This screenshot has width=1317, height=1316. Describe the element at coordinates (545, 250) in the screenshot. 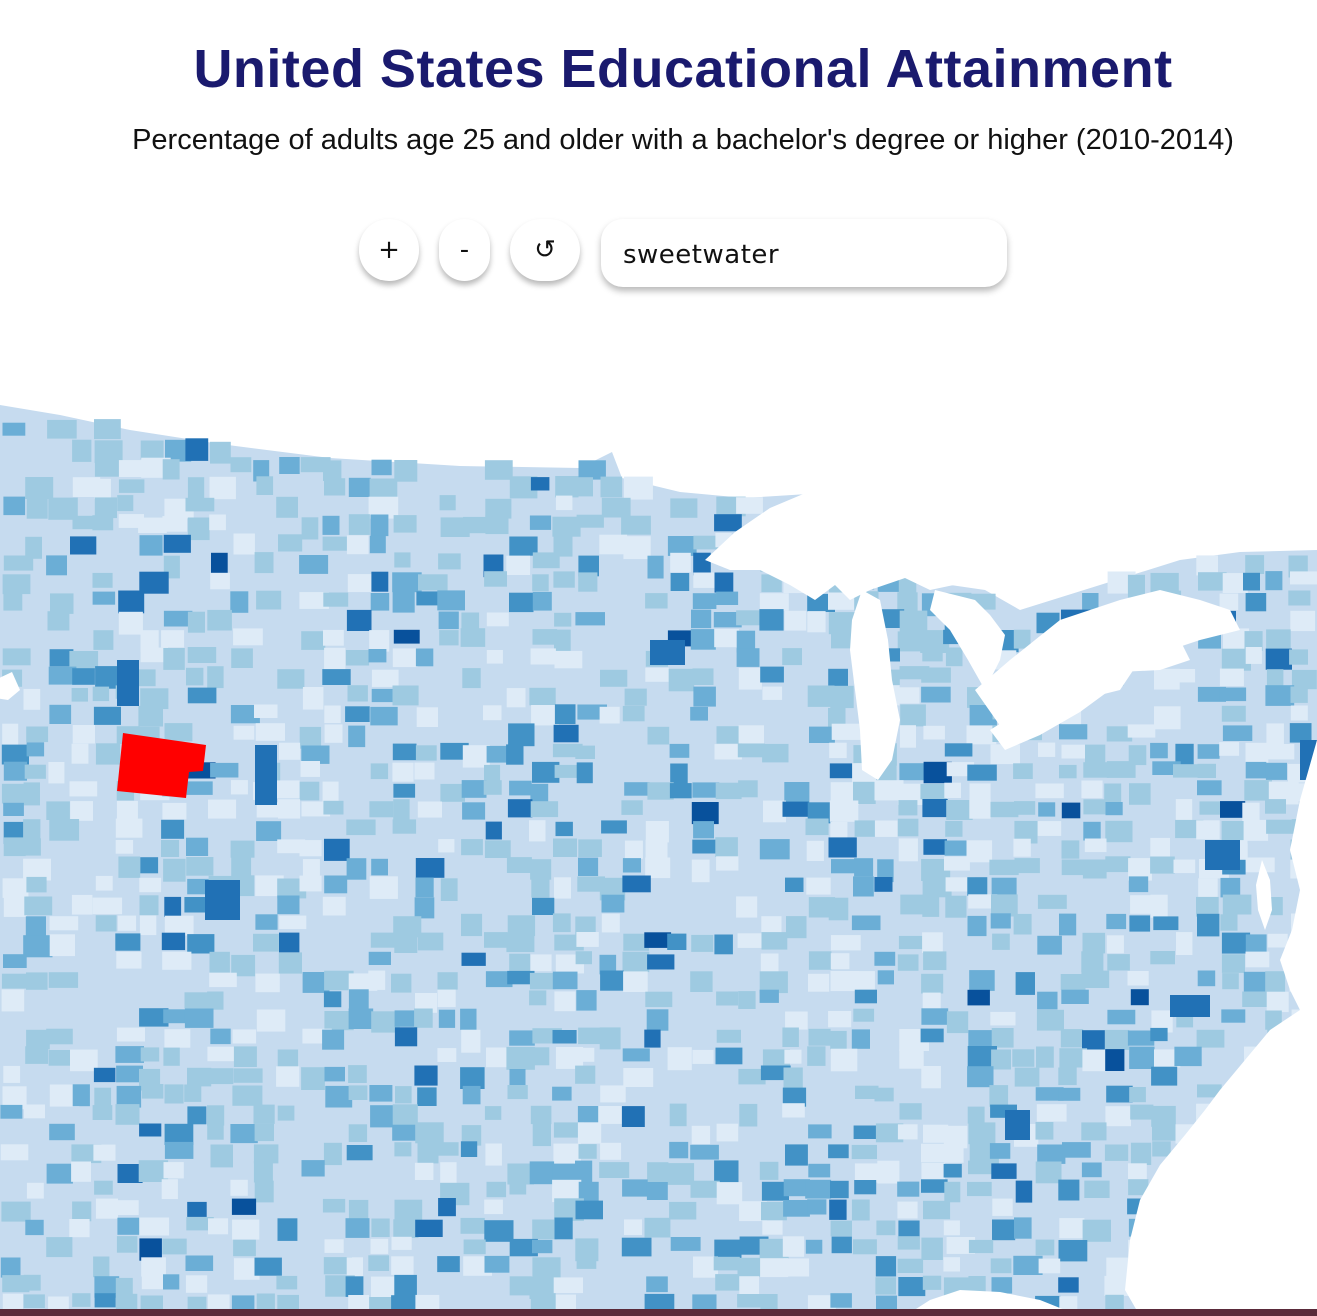

I see `reset-zoom-button: ↺` at that location.